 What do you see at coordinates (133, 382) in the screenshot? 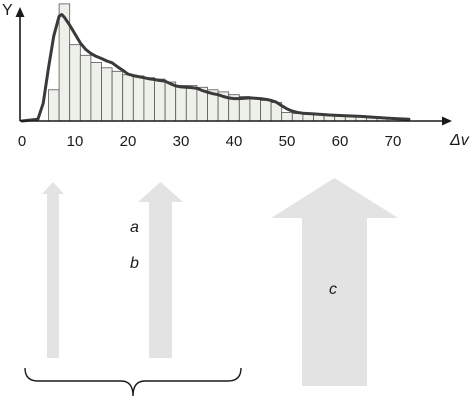
I see `curly-brace` at bounding box center [133, 382].